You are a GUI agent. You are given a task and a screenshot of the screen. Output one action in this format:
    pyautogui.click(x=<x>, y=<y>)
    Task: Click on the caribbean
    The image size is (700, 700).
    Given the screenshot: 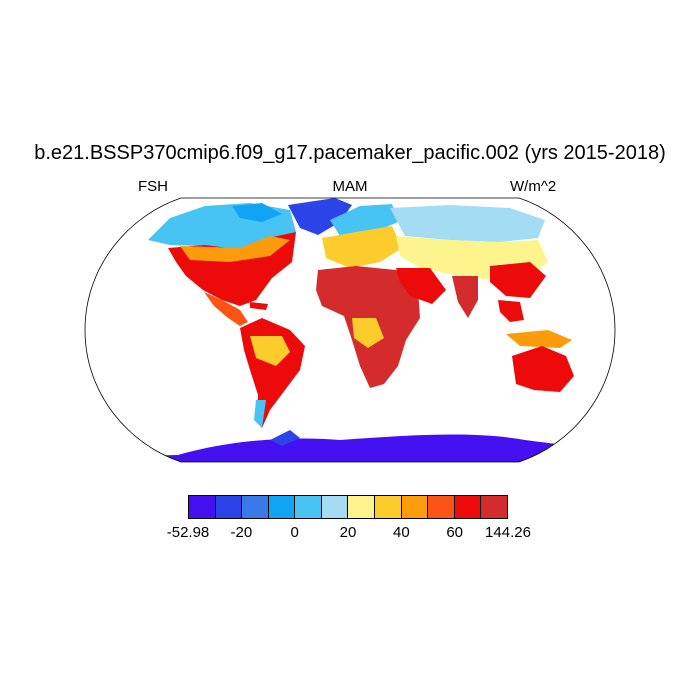 What is the action you would take?
    pyautogui.click(x=259, y=306)
    